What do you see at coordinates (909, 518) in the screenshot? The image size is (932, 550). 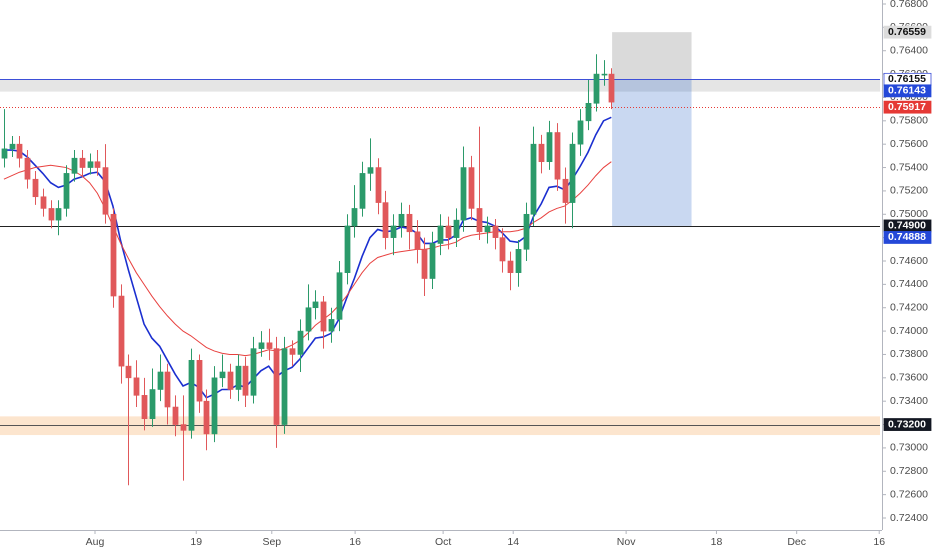 I see `y-tick-label: 0.72400` at bounding box center [909, 518].